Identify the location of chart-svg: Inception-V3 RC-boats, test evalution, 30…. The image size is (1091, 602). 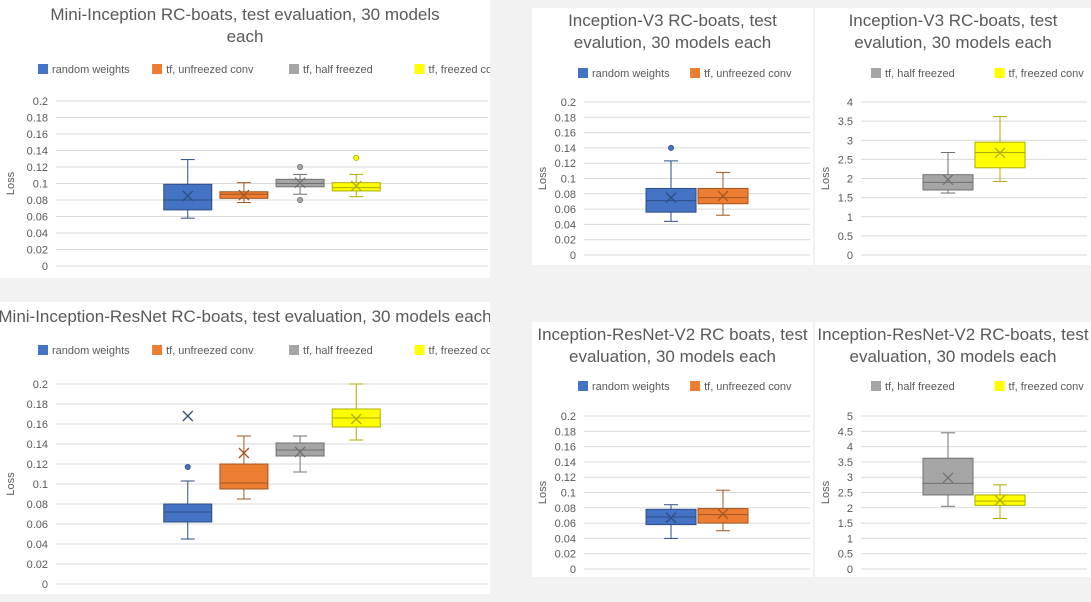
(953, 136).